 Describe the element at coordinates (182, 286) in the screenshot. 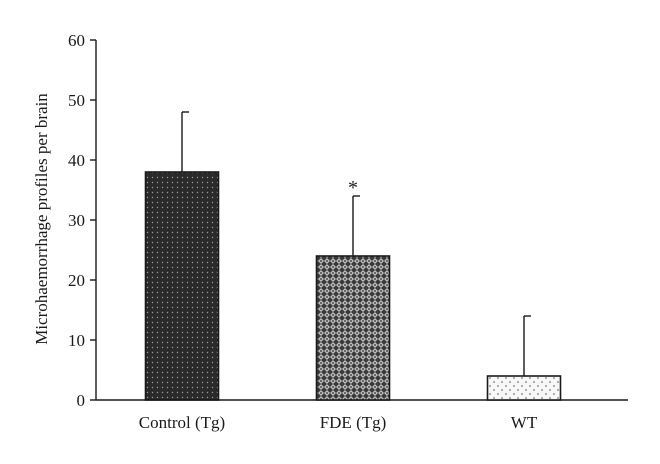

I see `bar-control-tg` at that location.